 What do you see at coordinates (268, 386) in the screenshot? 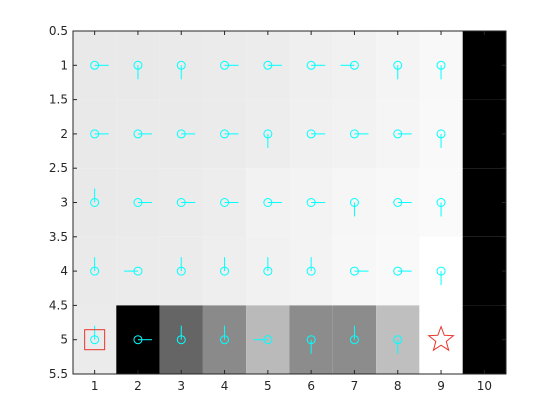
I see `x-tick-label: 5` at bounding box center [268, 386].